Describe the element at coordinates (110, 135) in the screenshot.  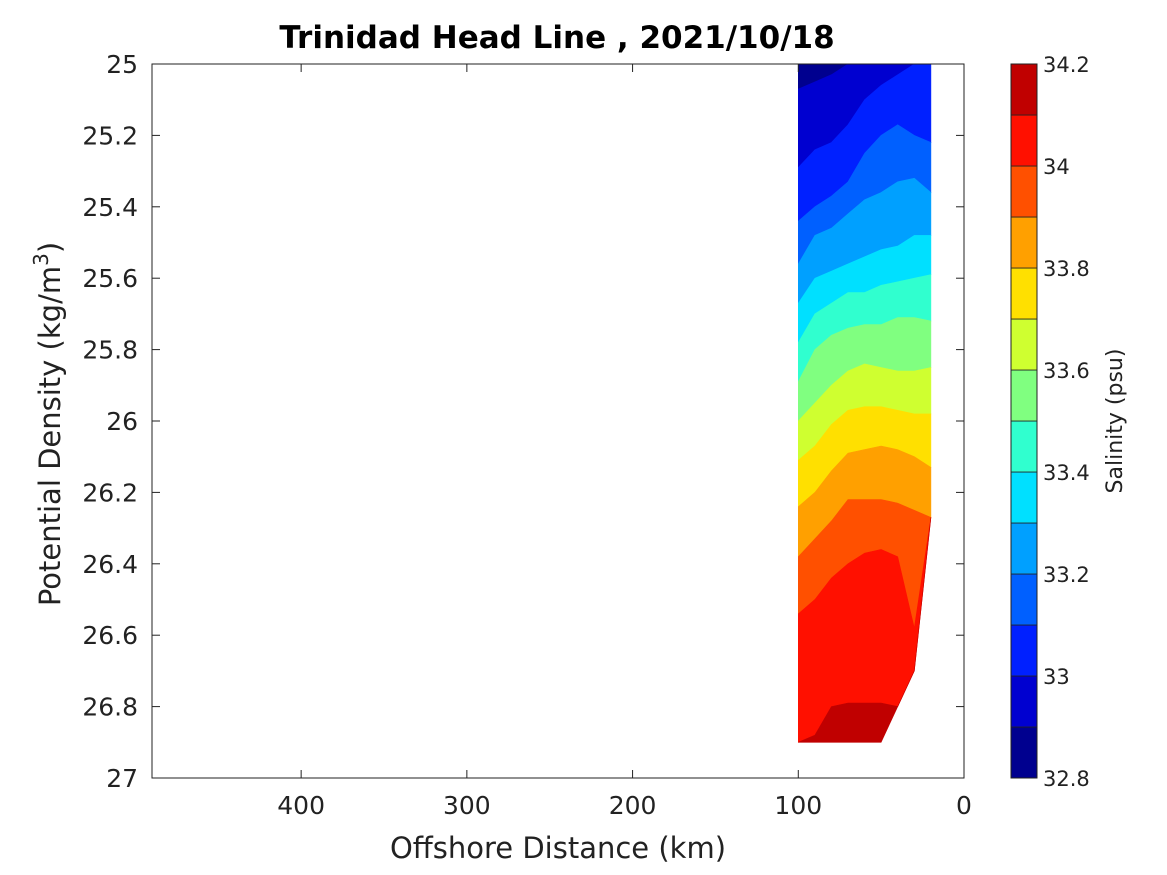
I see `y-tick-label: 25.2` at that location.